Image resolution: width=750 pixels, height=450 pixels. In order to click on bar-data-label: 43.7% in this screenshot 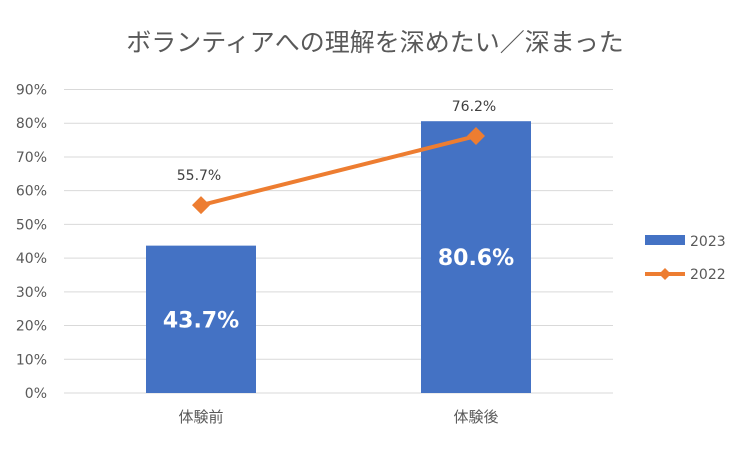, I will do `click(201, 320)`.